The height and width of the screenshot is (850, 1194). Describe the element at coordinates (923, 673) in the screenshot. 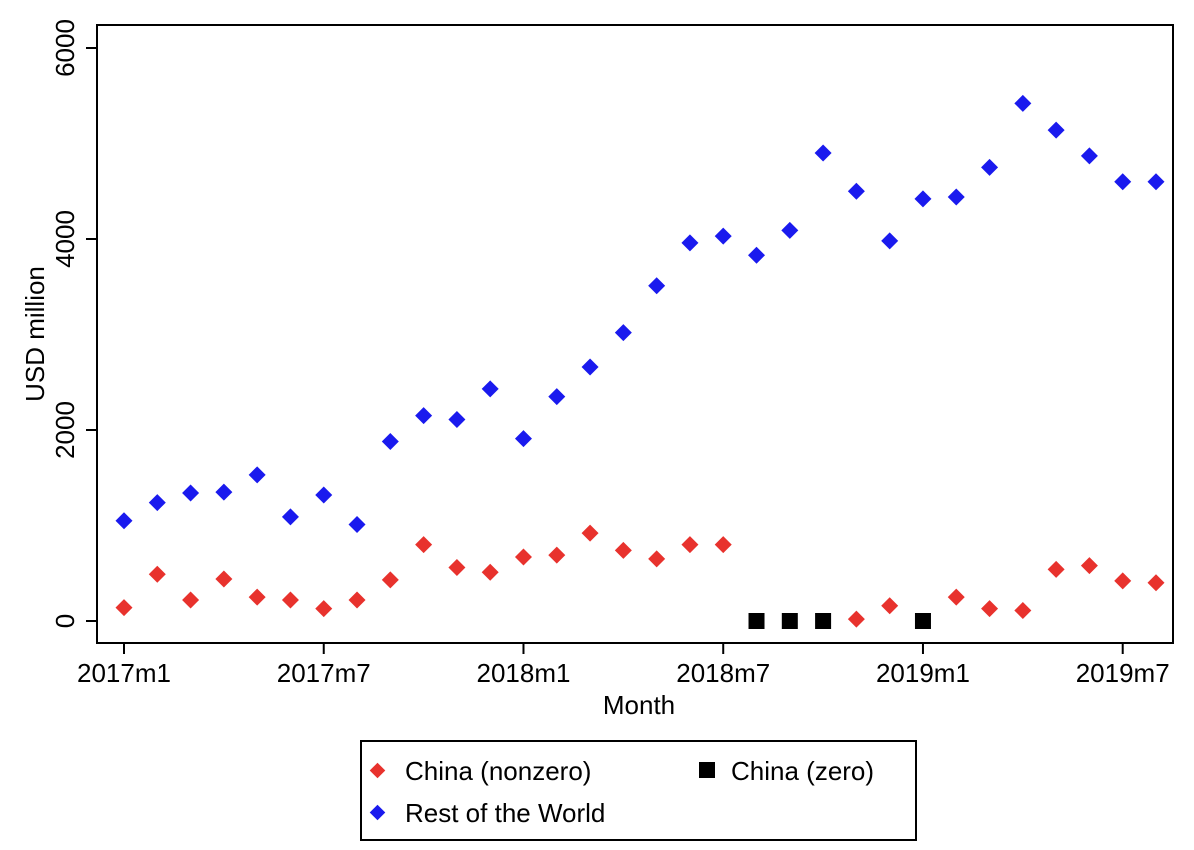

I see `x-tick-label-2019m1: 2019m1` at that location.